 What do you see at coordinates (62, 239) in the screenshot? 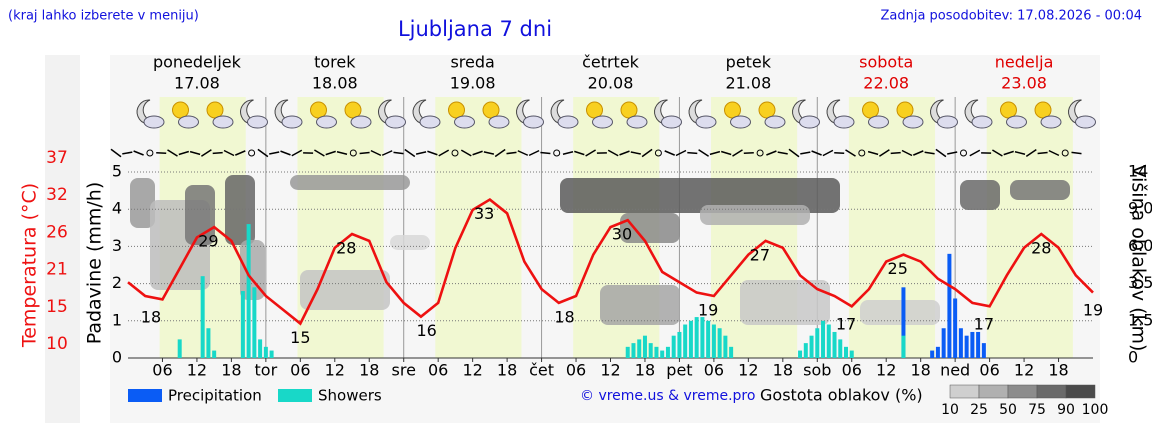
I see `left-panel` at bounding box center [62, 239].